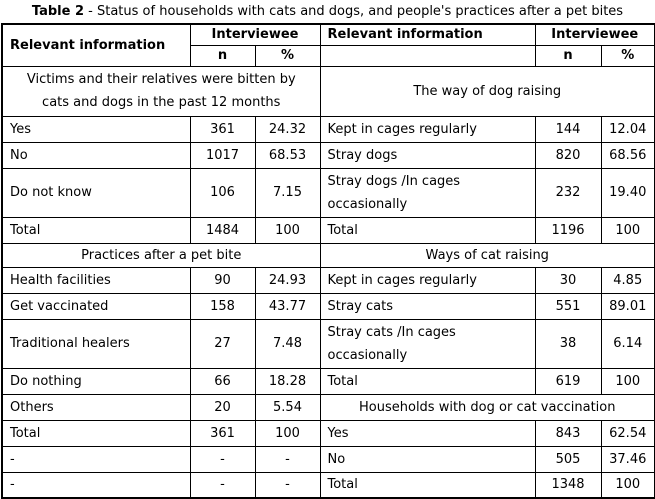 The width and height of the screenshot is (655, 499). Describe the element at coordinates (568, 192) in the screenshot. I see `row-n-value: 232` at that location.